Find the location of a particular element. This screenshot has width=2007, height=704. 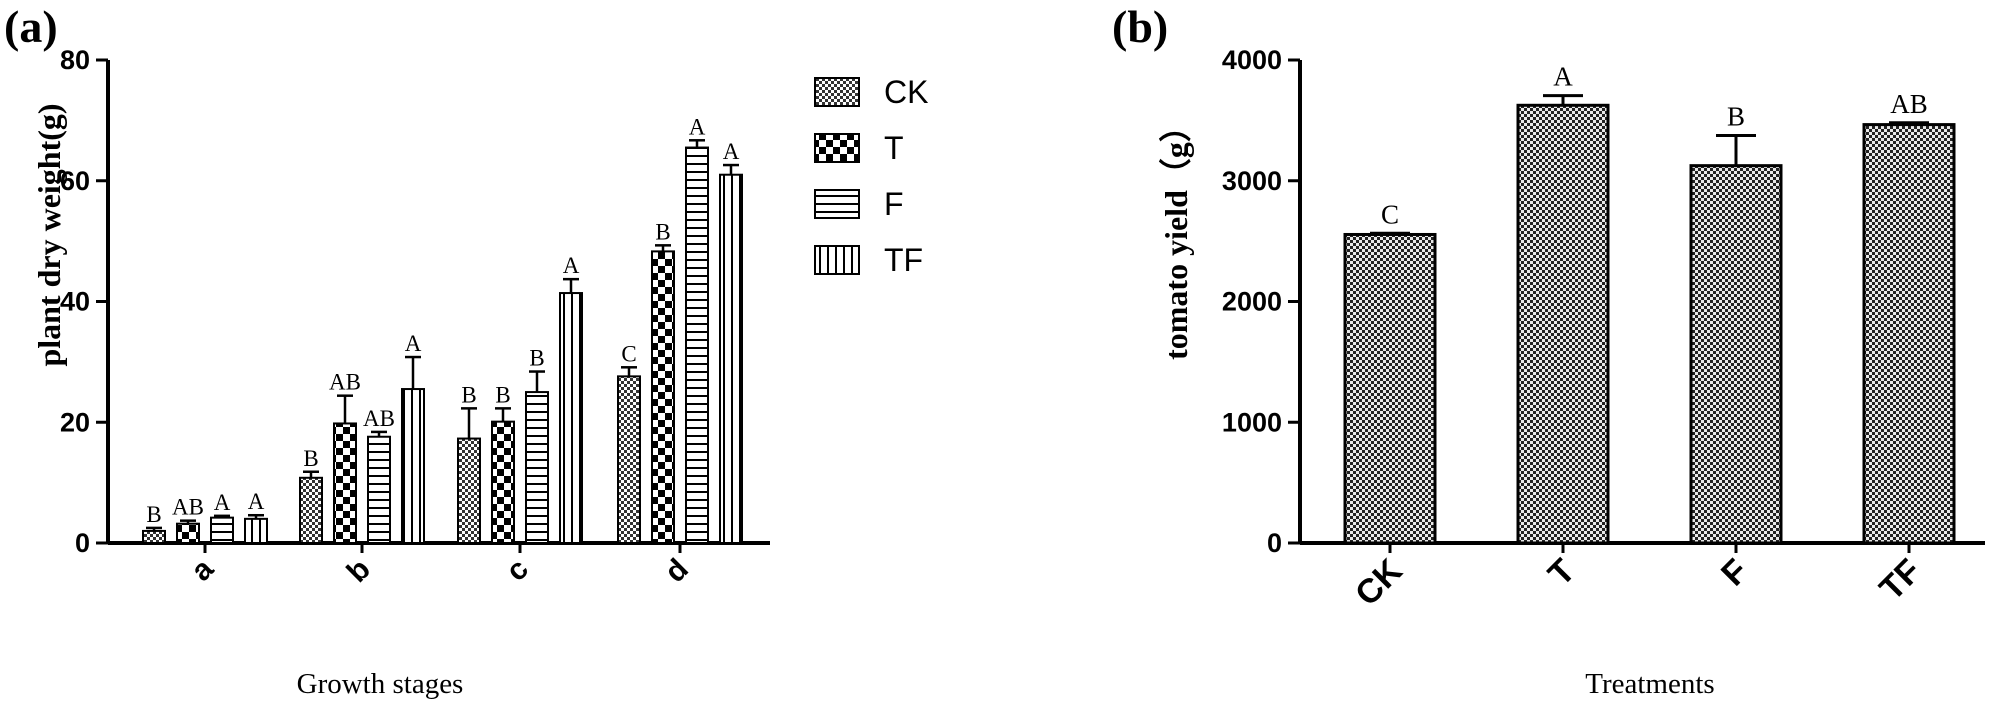

panel-b-x-tick-label: CK is located at coordinates (1379, 582).